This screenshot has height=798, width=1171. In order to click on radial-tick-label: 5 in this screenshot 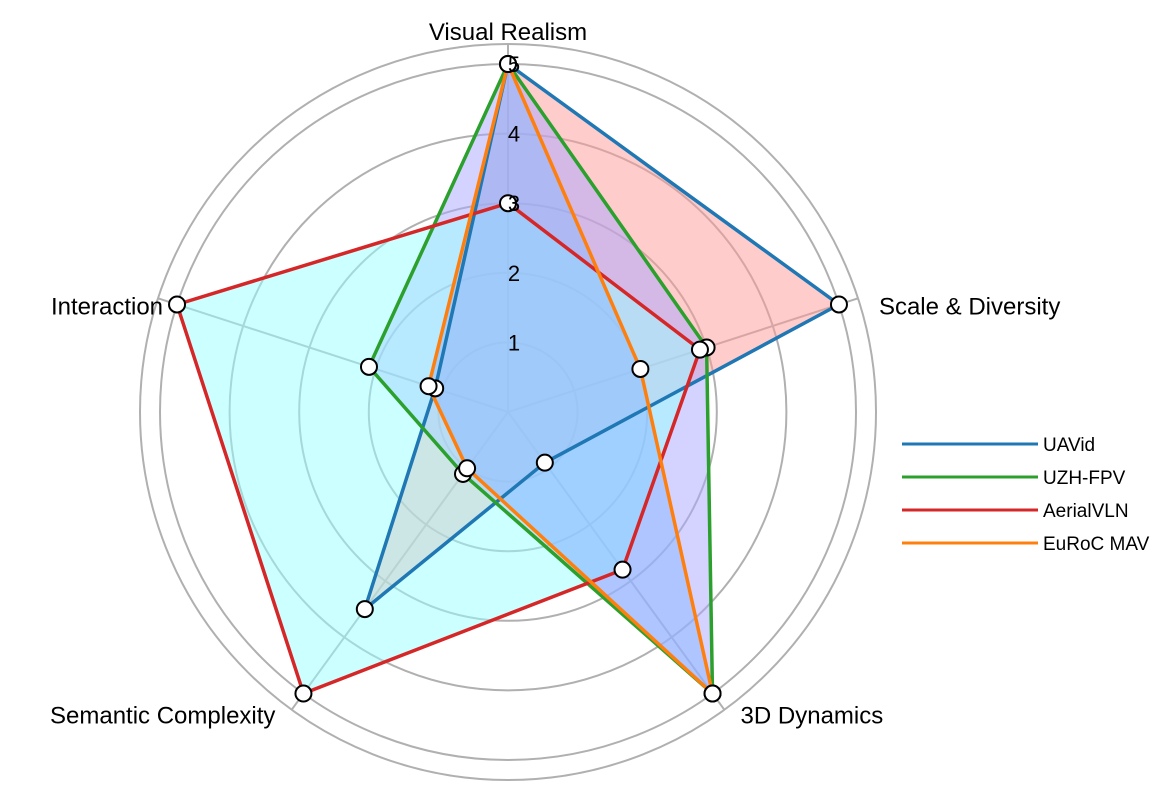, I will do `click(514, 64)`.